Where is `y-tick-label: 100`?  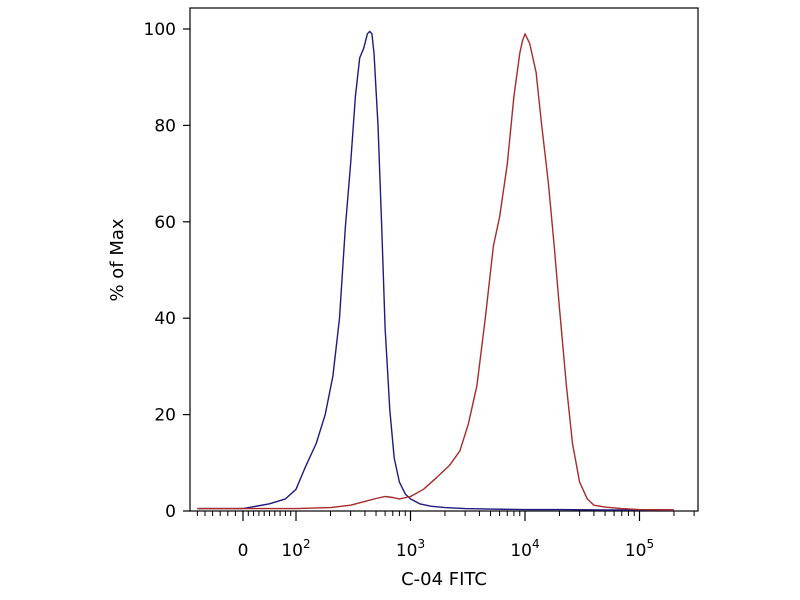
y-tick-label: 100 is located at coordinates (160, 30).